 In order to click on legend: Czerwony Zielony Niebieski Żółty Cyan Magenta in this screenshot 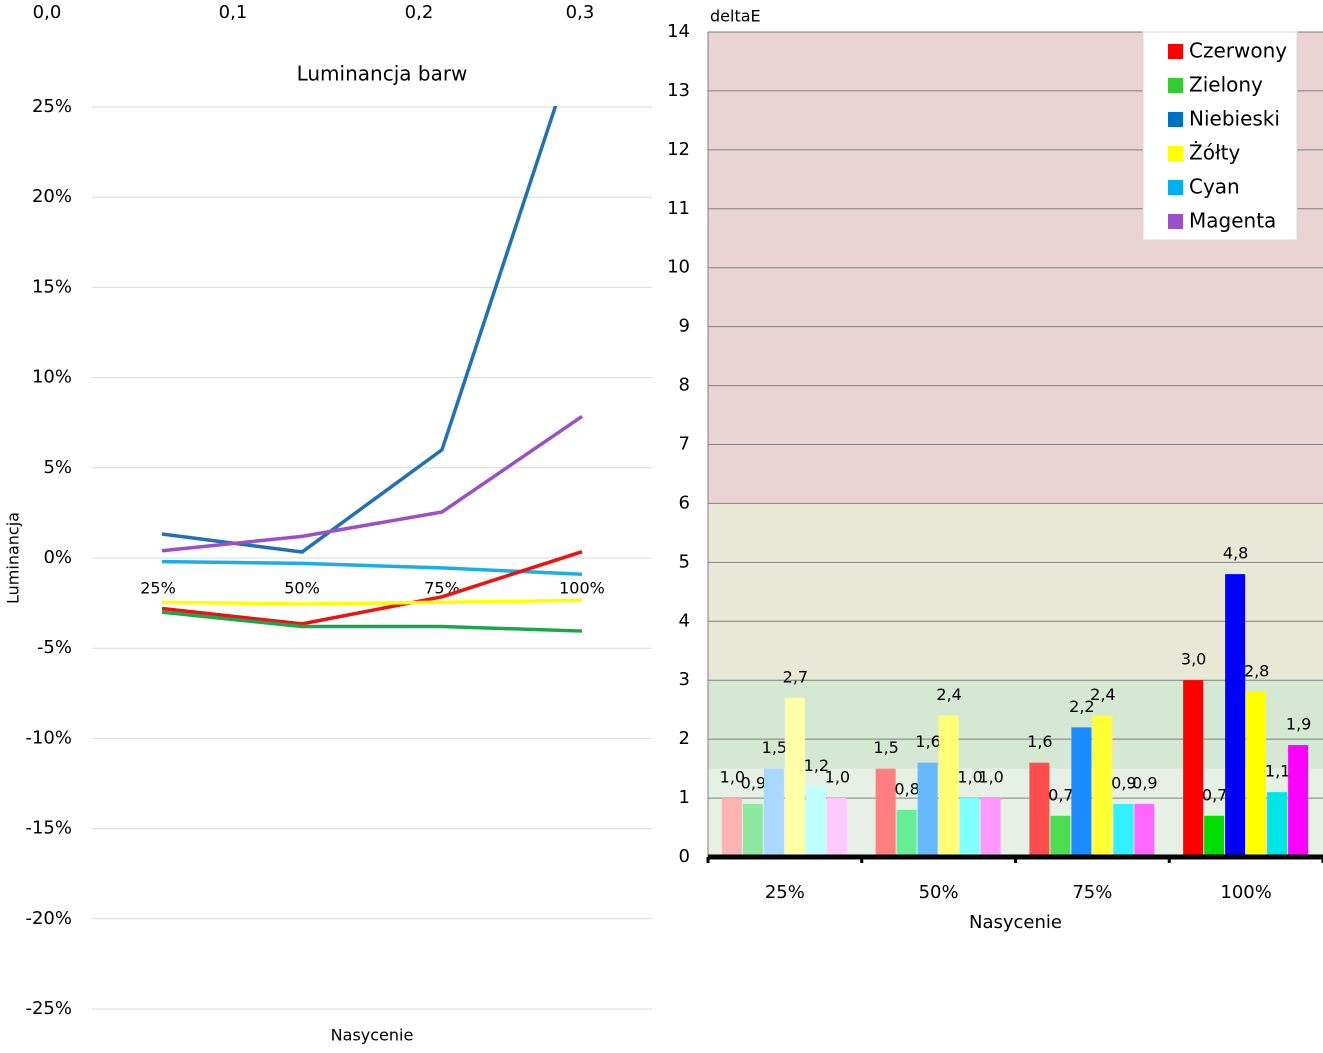, I will do `click(1220, 136)`.